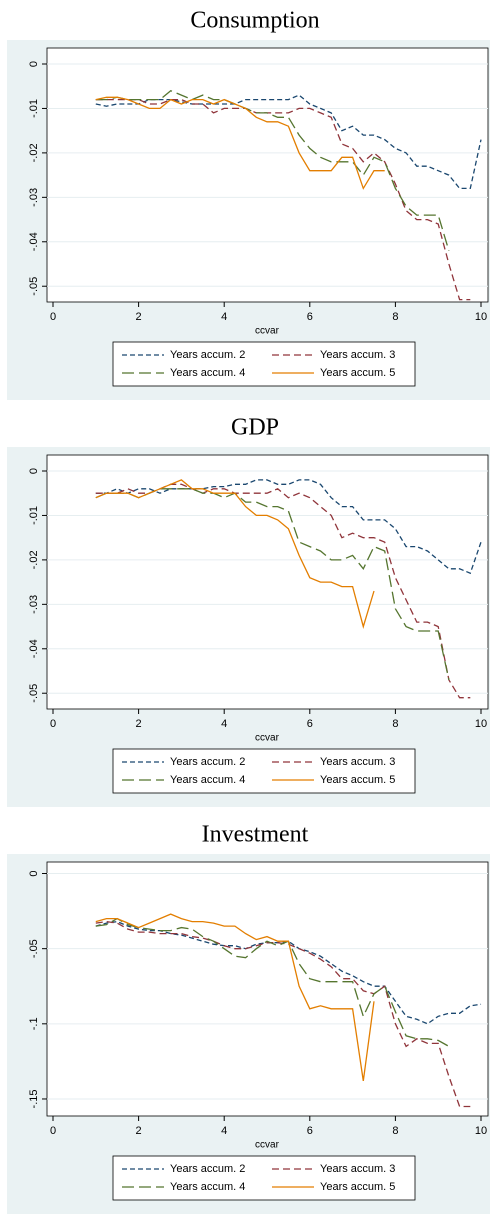 The image size is (493, 1214). Describe the element at coordinates (255, 835) in the screenshot. I see `chart-title: Investment` at that location.